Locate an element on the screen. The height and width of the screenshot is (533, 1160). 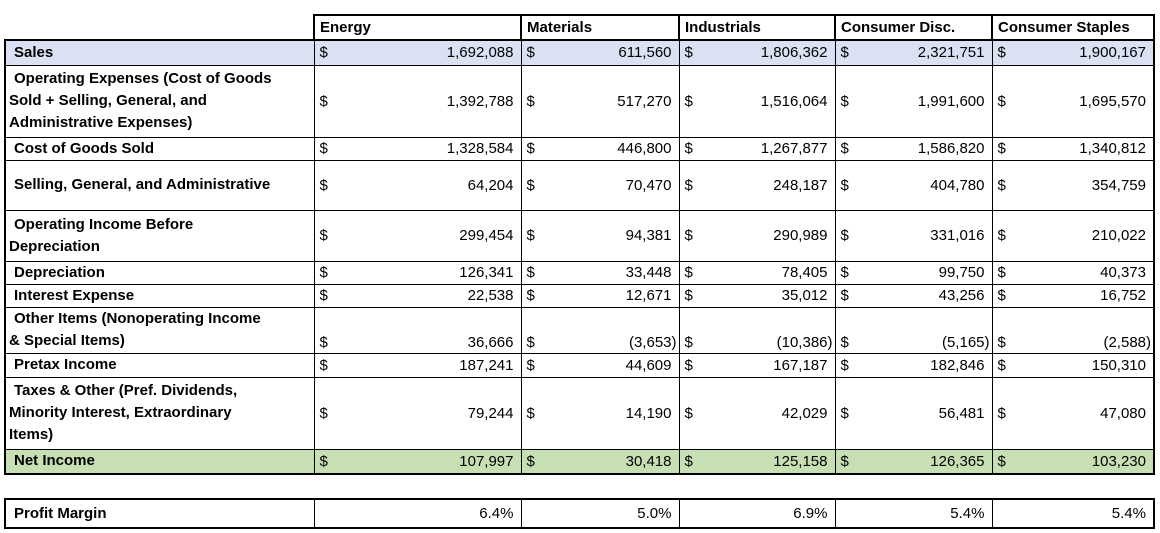
cell-amount: (2,588) is located at coordinates (1127, 342).